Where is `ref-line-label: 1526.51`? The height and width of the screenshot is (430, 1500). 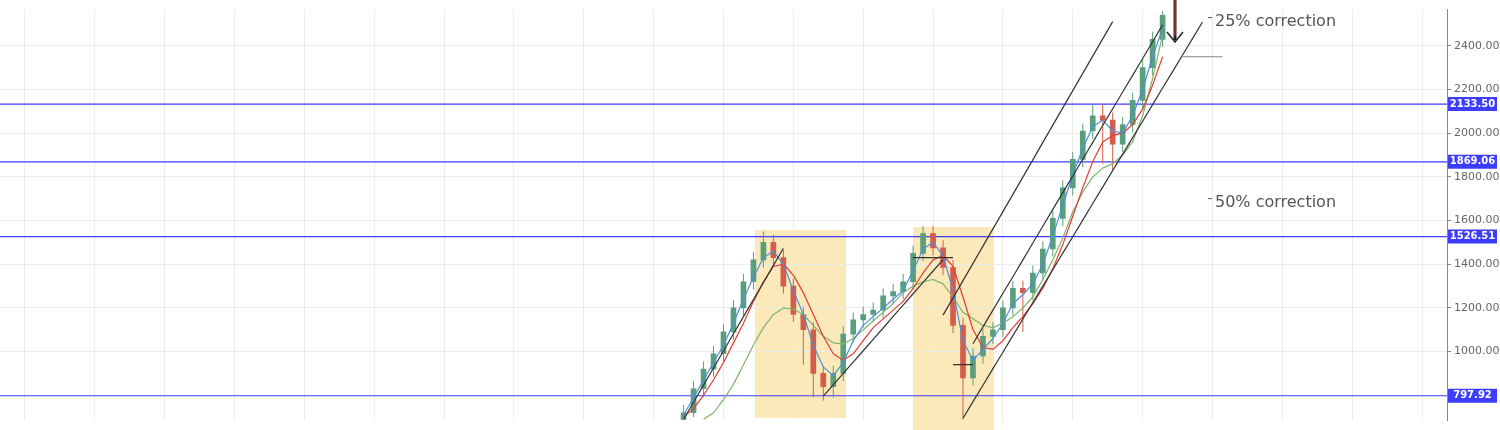 ref-line-label: 1526.51 is located at coordinates (1472, 236).